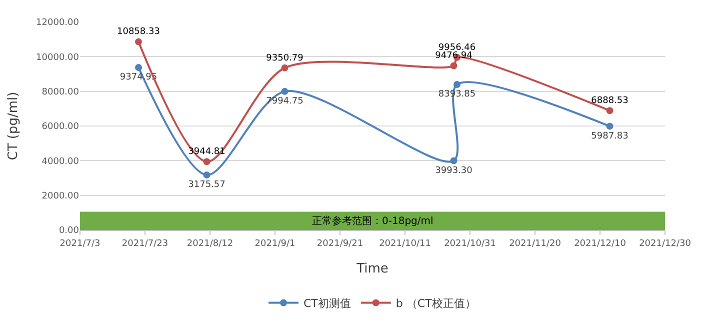 The image size is (703, 329). Describe the element at coordinates (145, 243) in the screenshot. I see `x-tick-label: 2021/7/23` at that location.